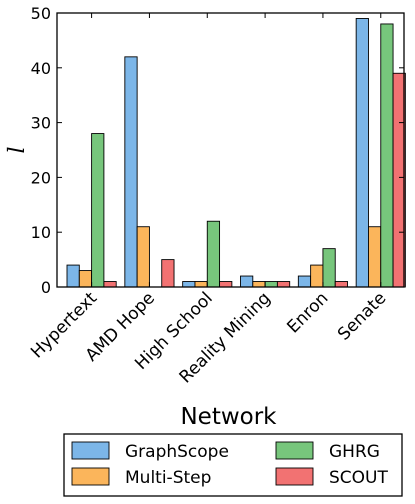 This screenshot has height=504, width=415. What do you see at coordinates (189, 284) in the screenshot?
I see `bar-graphscope-high-school` at bounding box center [189, 284].